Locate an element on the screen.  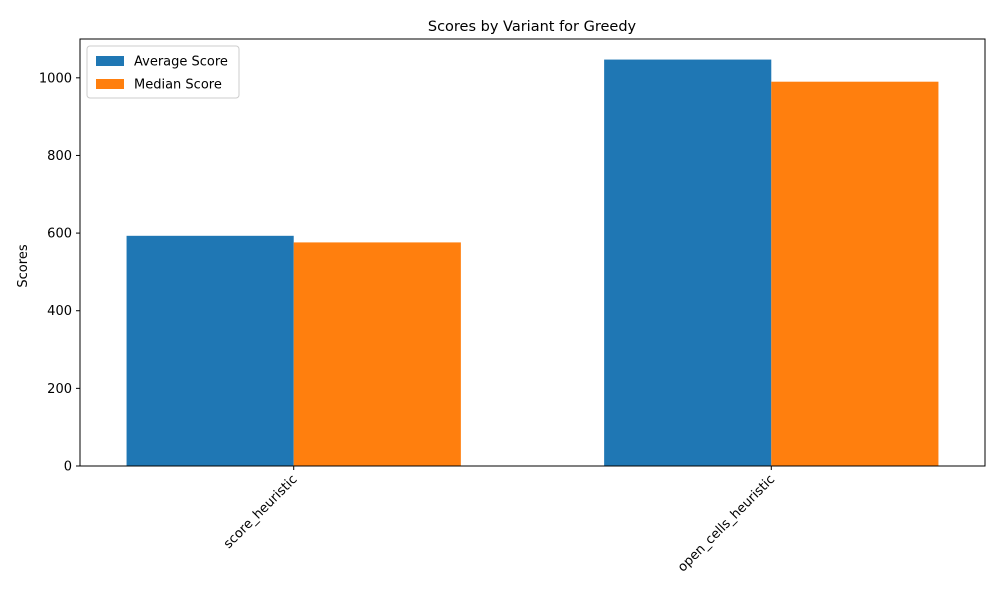
legend-label: Median Score is located at coordinates (178, 85).